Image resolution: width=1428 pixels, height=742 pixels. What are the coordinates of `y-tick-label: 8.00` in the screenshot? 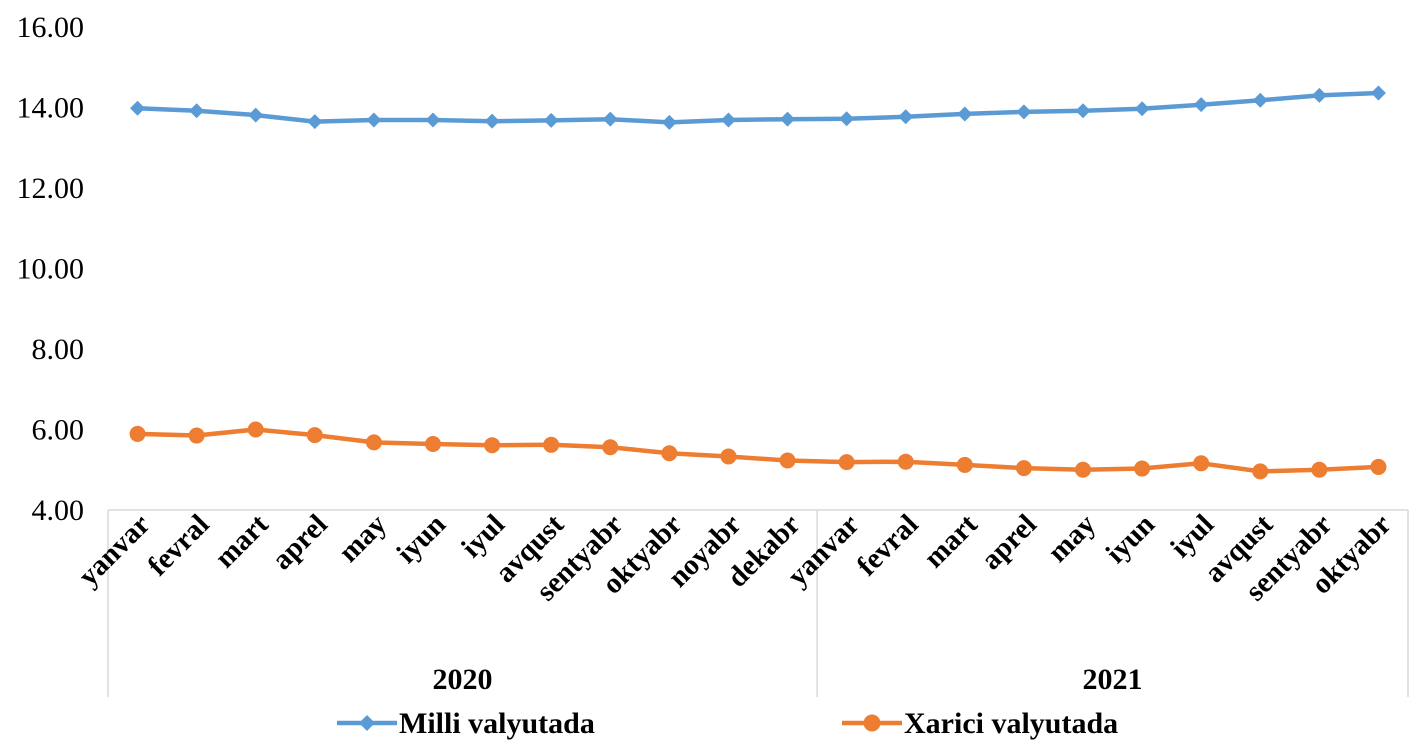 It's located at (58, 349).